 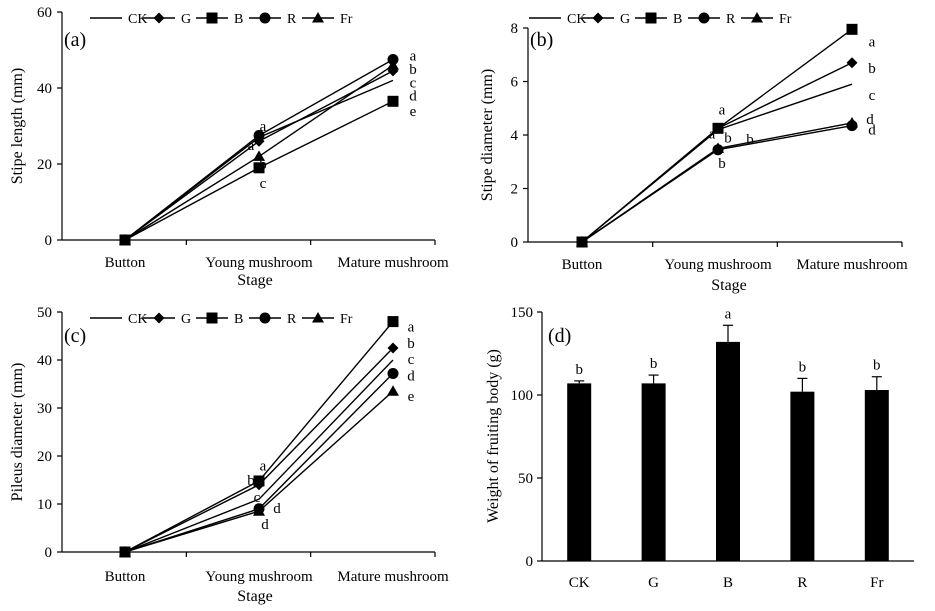 I want to click on y-tick-label: 4, so click(x=515, y=136).